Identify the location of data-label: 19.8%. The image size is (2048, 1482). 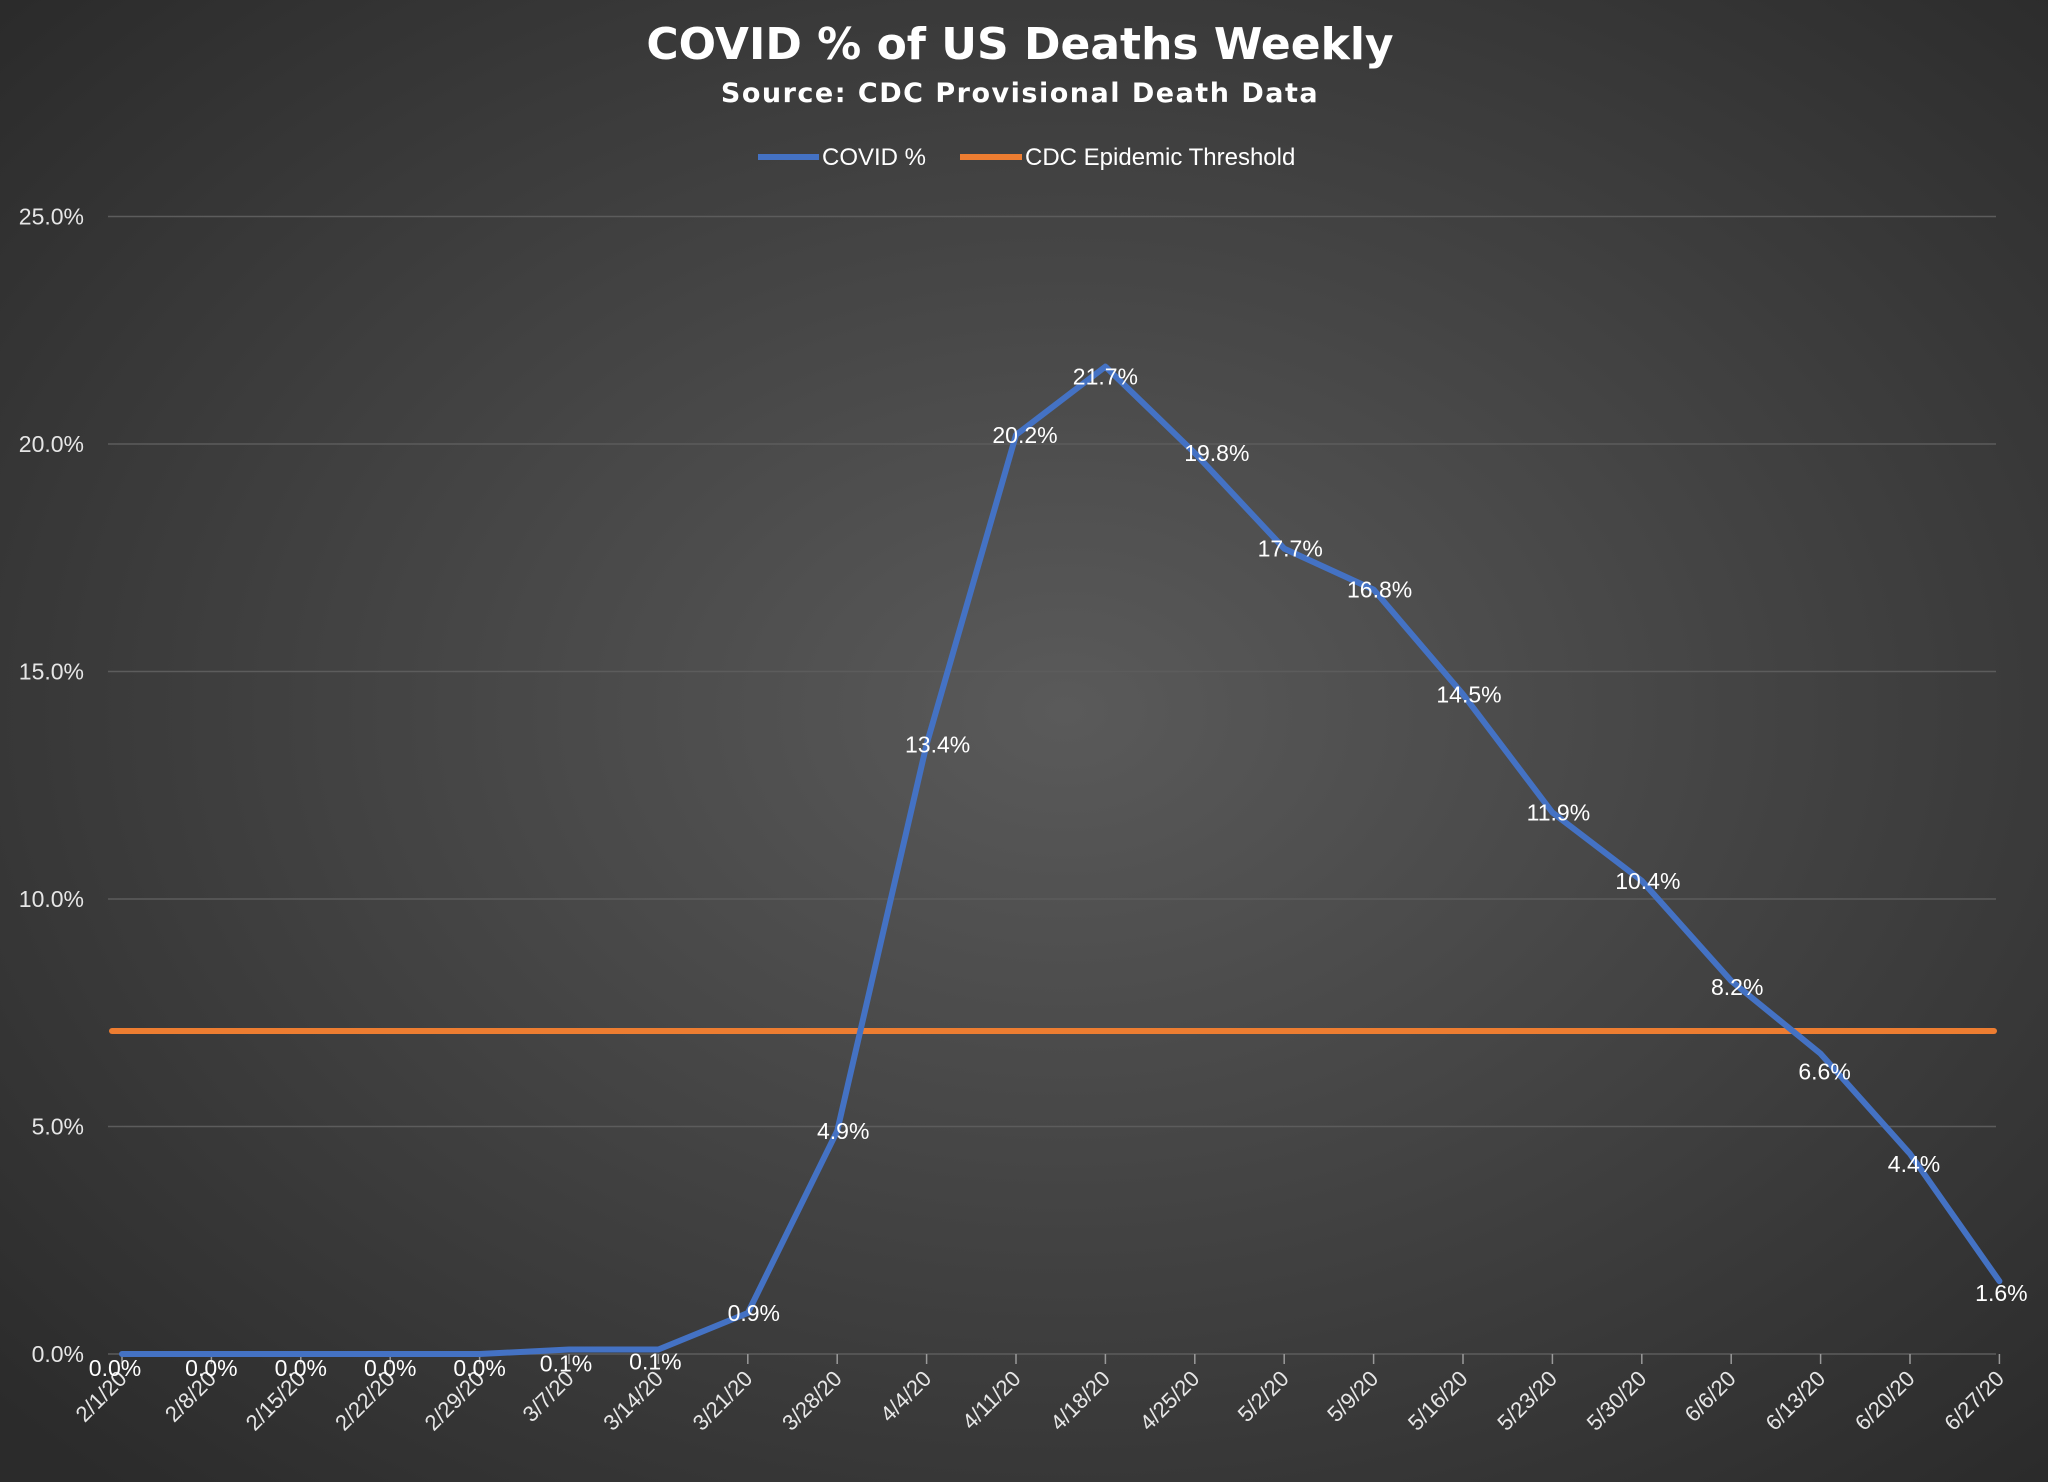
(1216, 453).